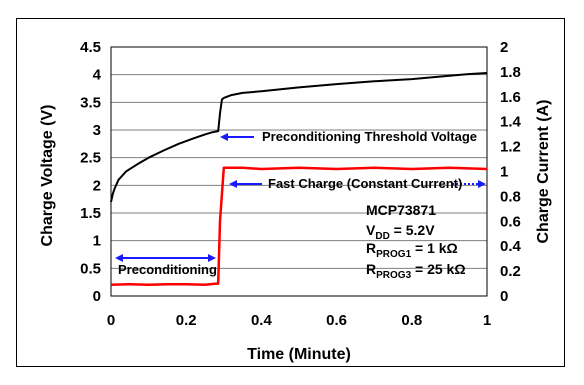  Describe the element at coordinates (412, 230) in the screenshot. I see `info-vdd-value: = 5.2V` at that location.